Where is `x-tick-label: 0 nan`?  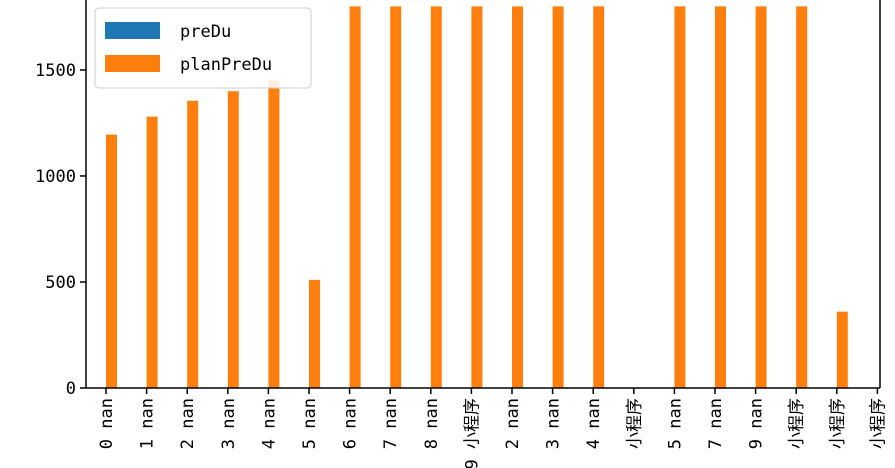
x-tick-label: 0 nan is located at coordinates (107, 423).